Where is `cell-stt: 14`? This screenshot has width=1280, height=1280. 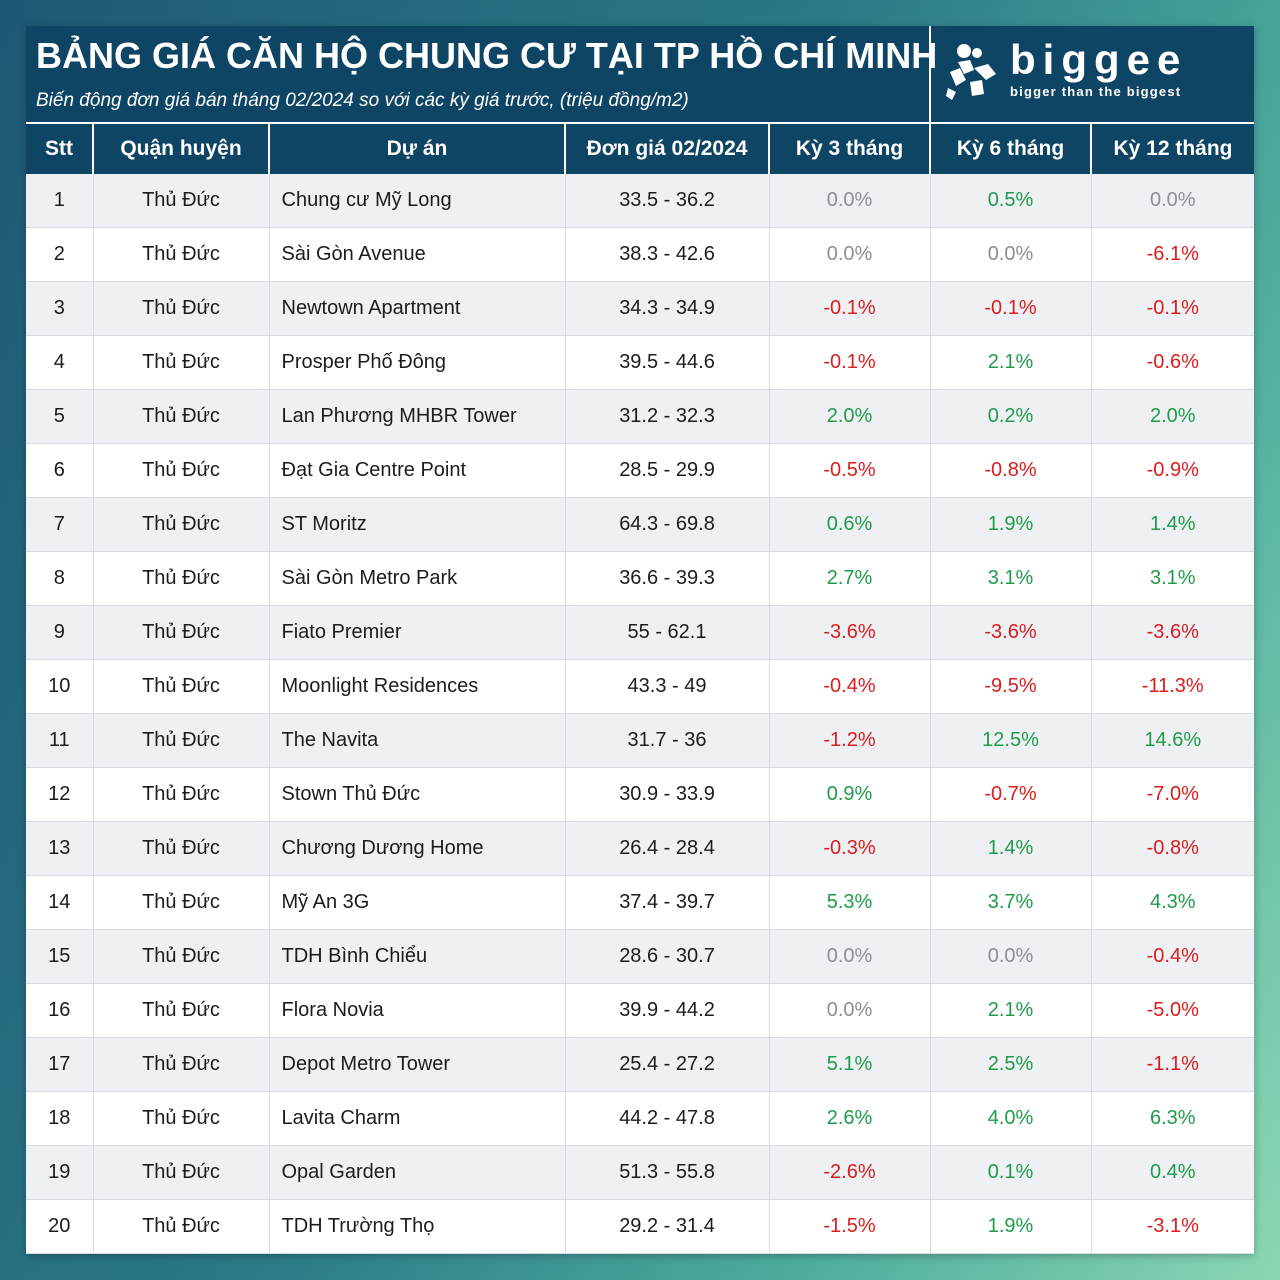
cell-stt: 14 is located at coordinates (59, 902).